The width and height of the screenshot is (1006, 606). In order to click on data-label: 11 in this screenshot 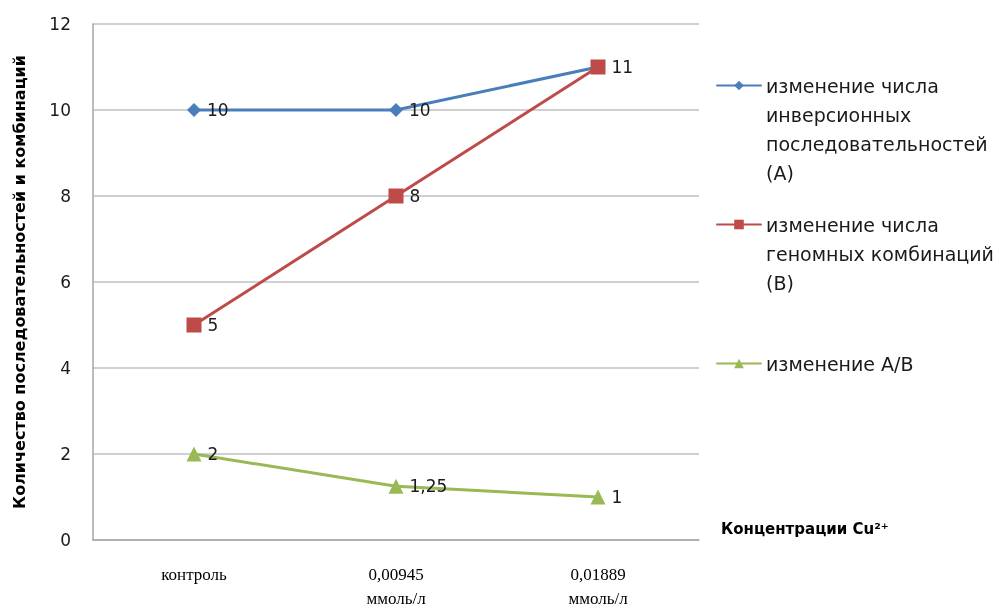, I will do `click(622, 67)`.